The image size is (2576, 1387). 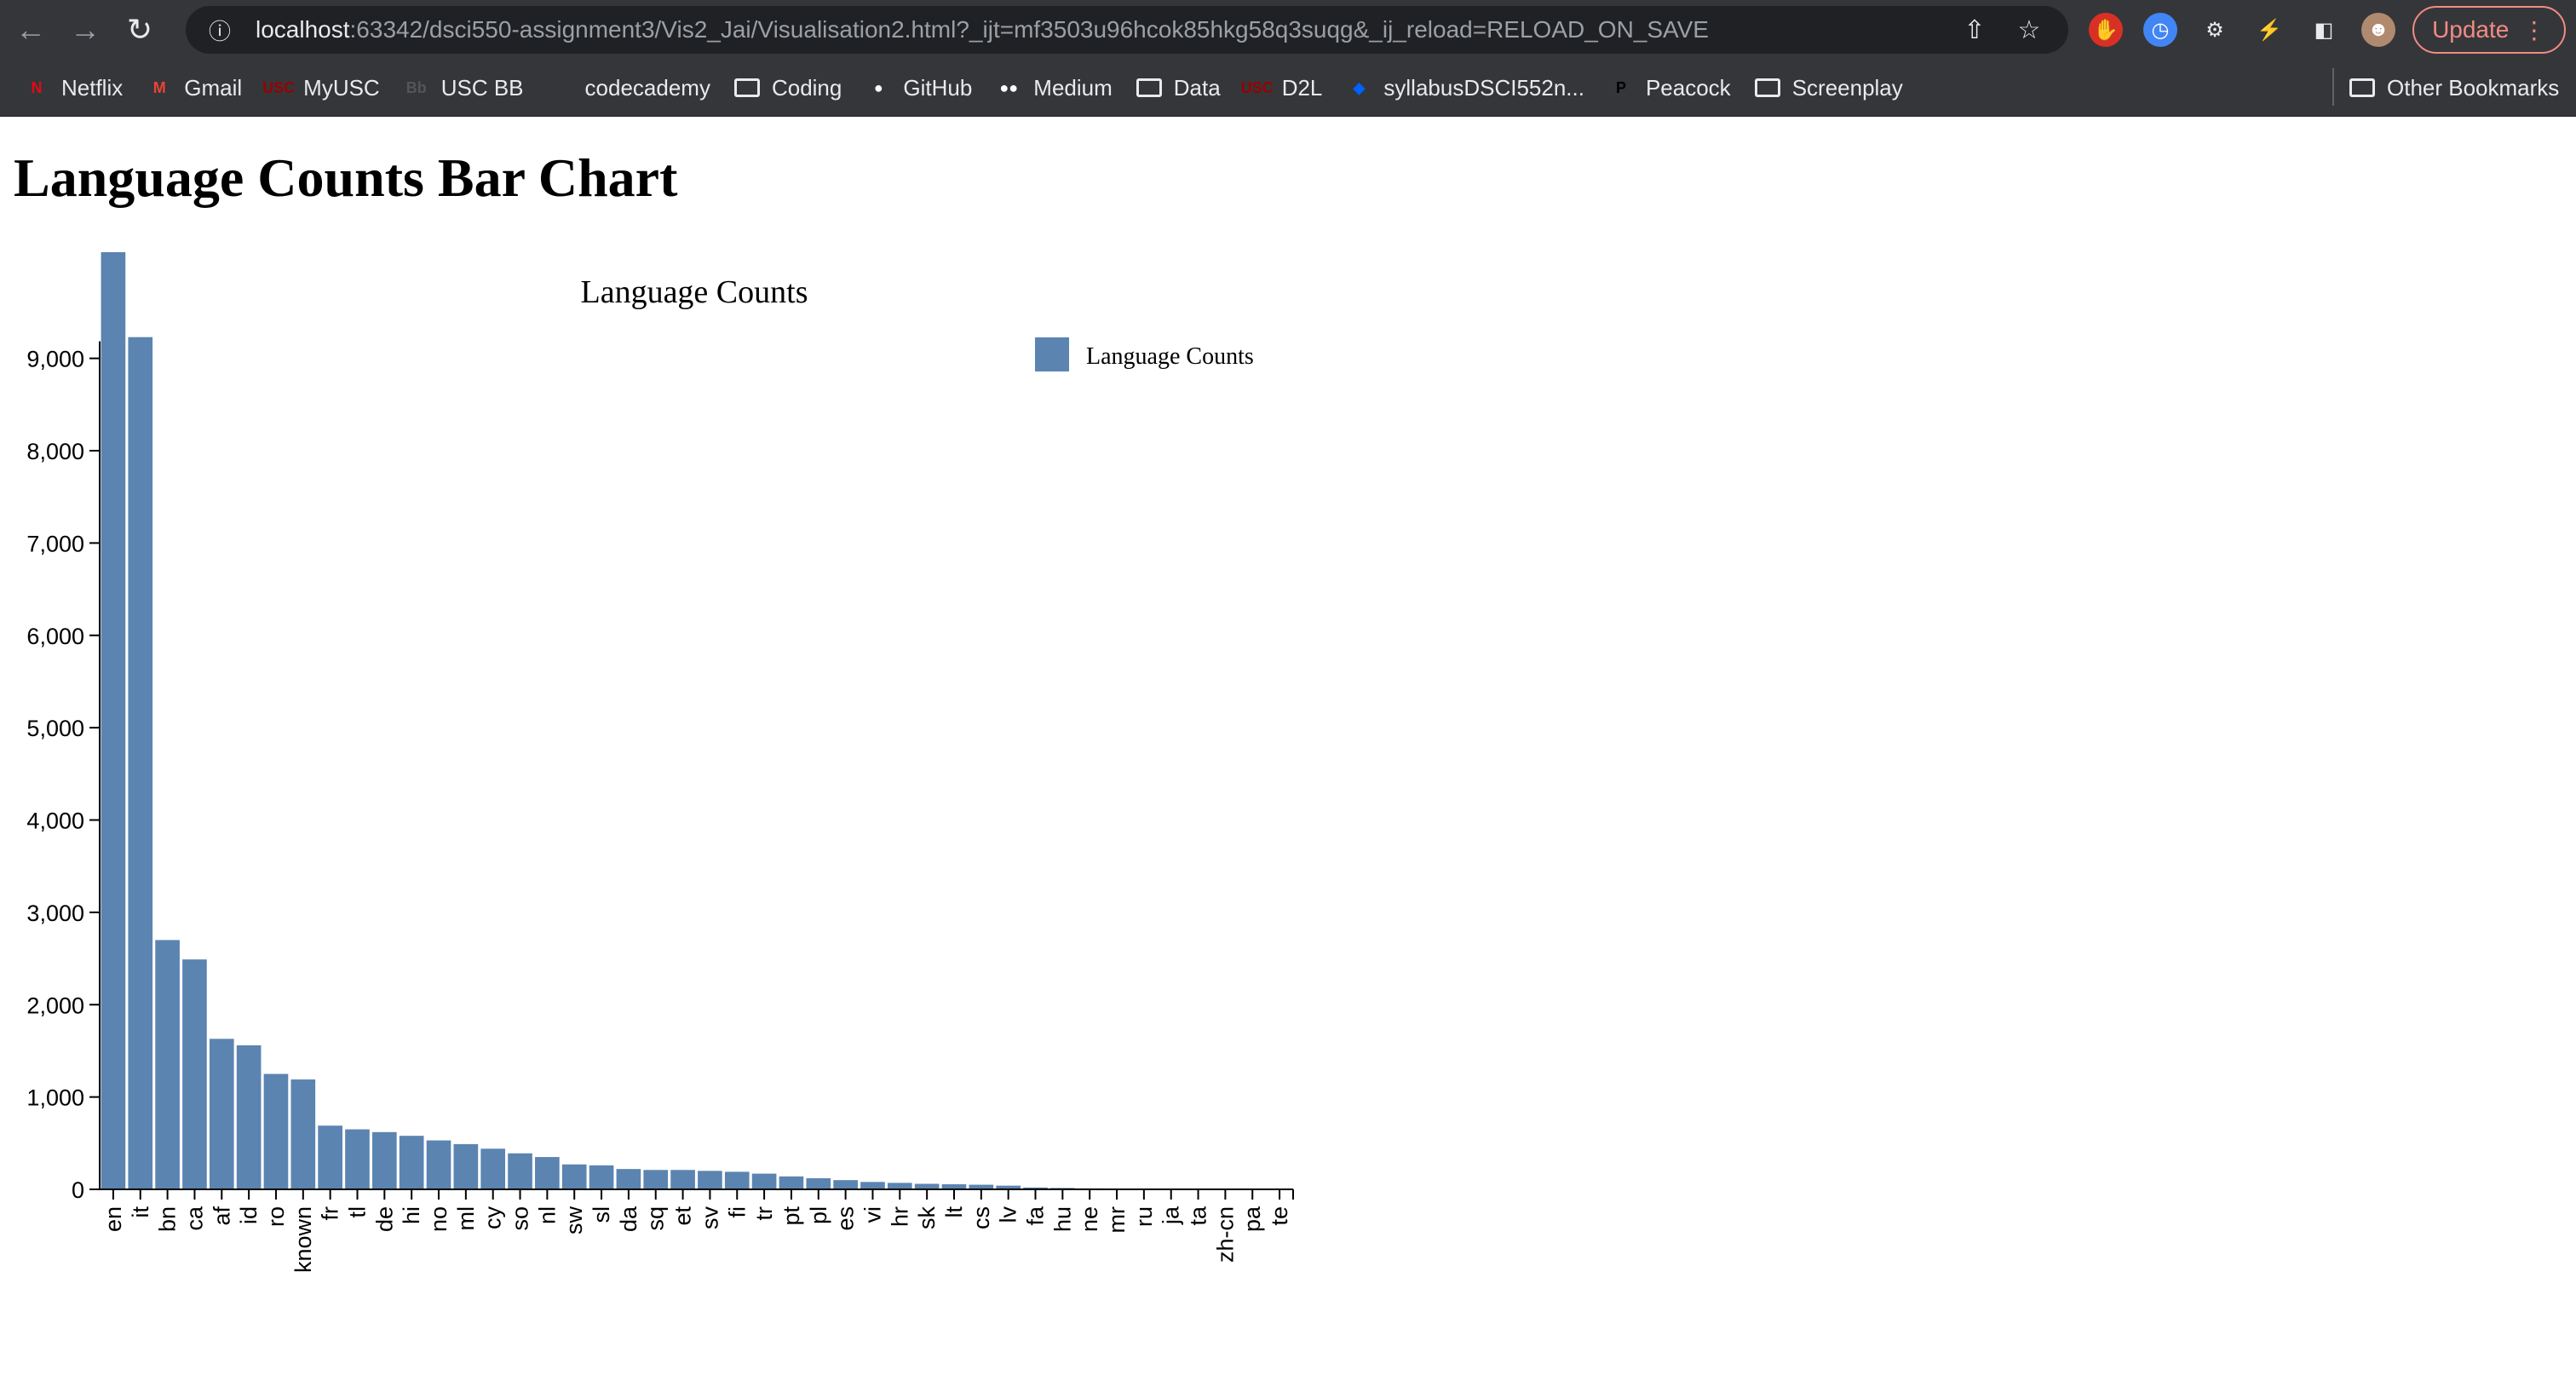 What do you see at coordinates (982, 1217) in the screenshot?
I see `x-tick-label: cs` at bounding box center [982, 1217].